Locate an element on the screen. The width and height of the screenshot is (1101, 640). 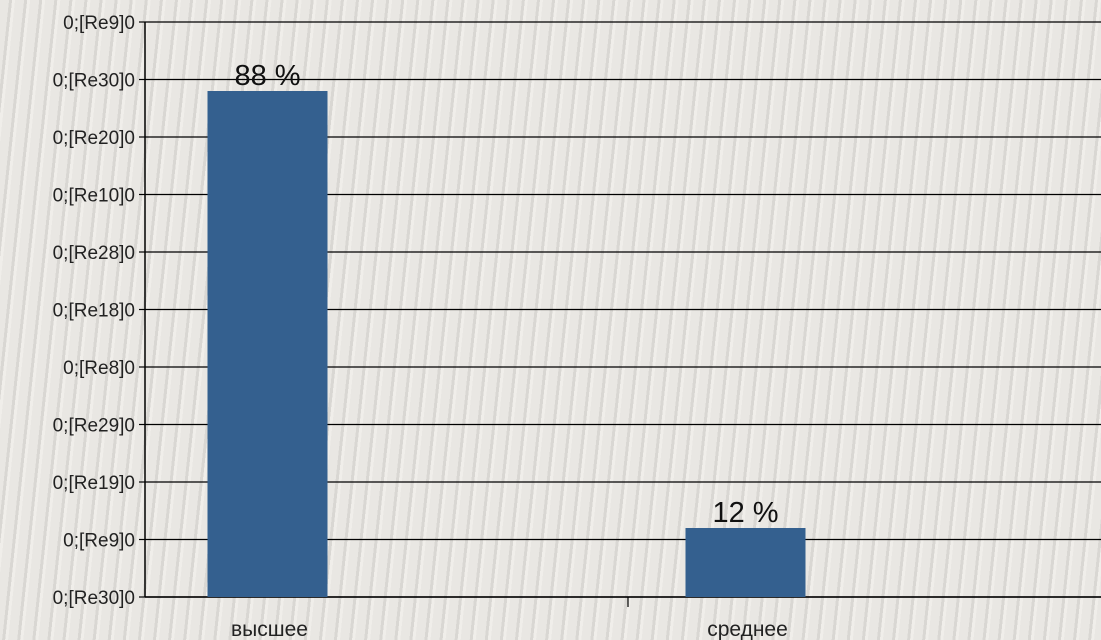
y-tick-label: 0;[Re8]0 is located at coordinates (99, 368).